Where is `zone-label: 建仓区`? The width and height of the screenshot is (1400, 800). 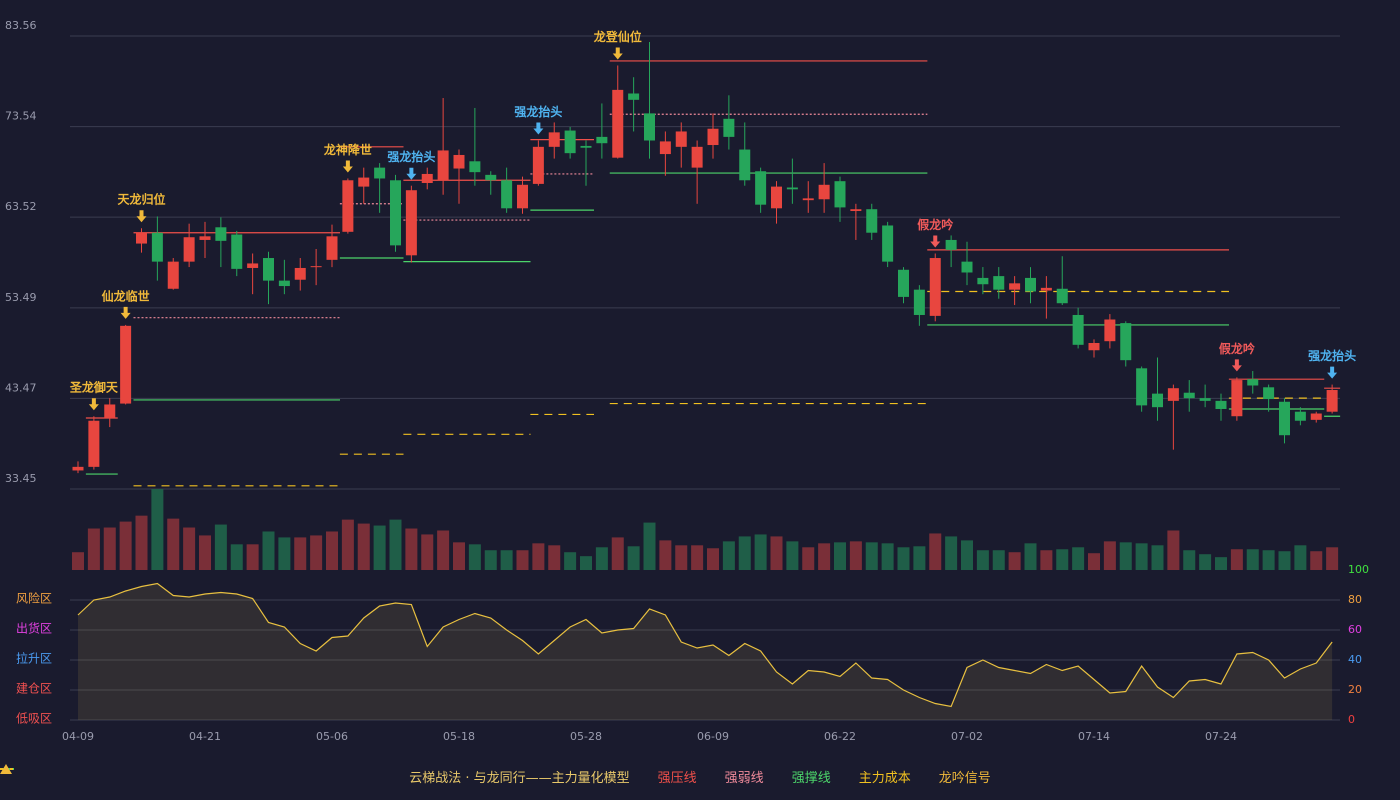
zone-label: 建仓区 is located at coordinates (34, 689).